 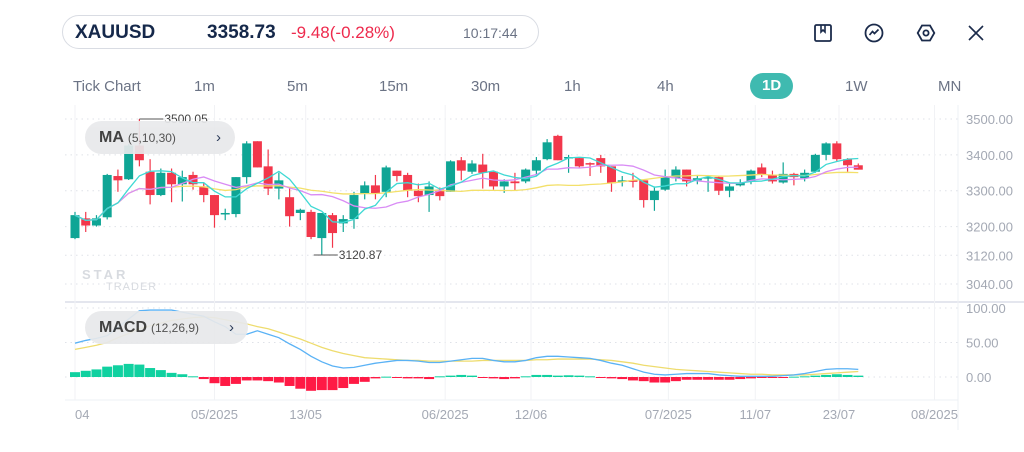 I want to click on tab-tick-chart: Tick Chart, so click(x=107, y=86).